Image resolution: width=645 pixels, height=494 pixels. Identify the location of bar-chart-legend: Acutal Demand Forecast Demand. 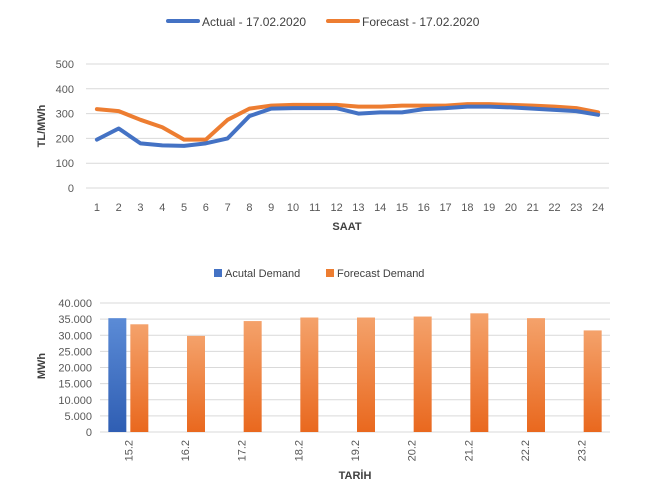
(319, 274).